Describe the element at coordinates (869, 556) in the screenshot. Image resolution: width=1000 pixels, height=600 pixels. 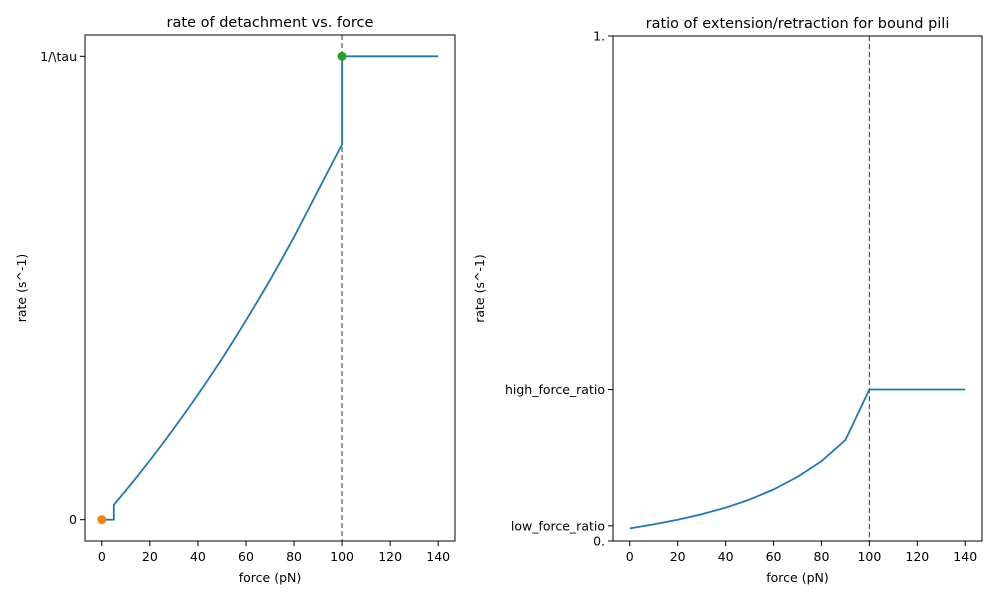
I see `chart-right-xtick-label: 100` at that location.